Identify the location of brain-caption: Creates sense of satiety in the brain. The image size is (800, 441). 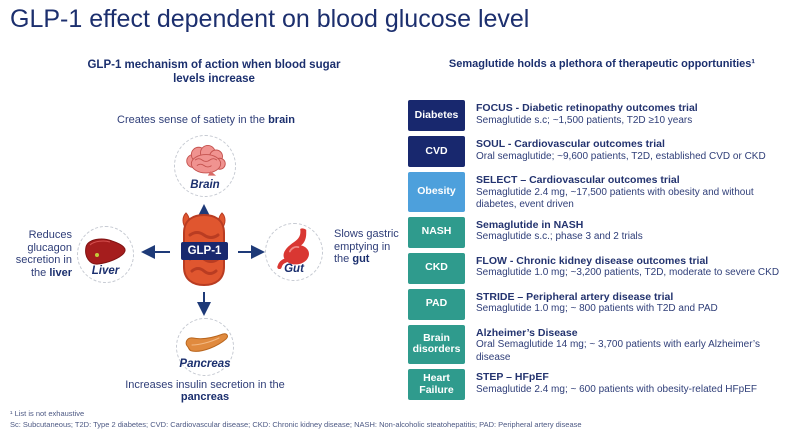
(206, 120).